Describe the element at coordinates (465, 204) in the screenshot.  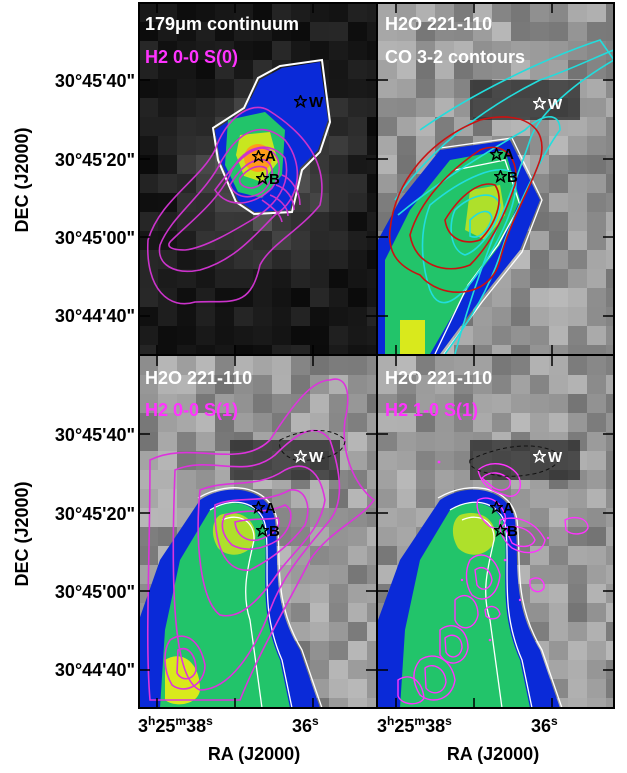
I see `panel-top-right-red-contours` at that location.